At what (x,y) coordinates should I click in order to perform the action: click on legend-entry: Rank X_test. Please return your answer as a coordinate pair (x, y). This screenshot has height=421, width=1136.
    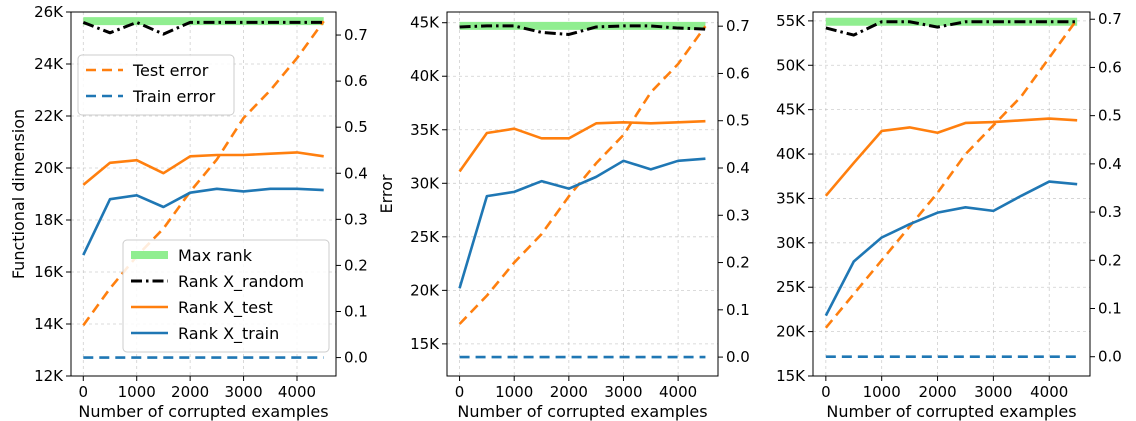
    Looking at the image, I should click on (225, 308).